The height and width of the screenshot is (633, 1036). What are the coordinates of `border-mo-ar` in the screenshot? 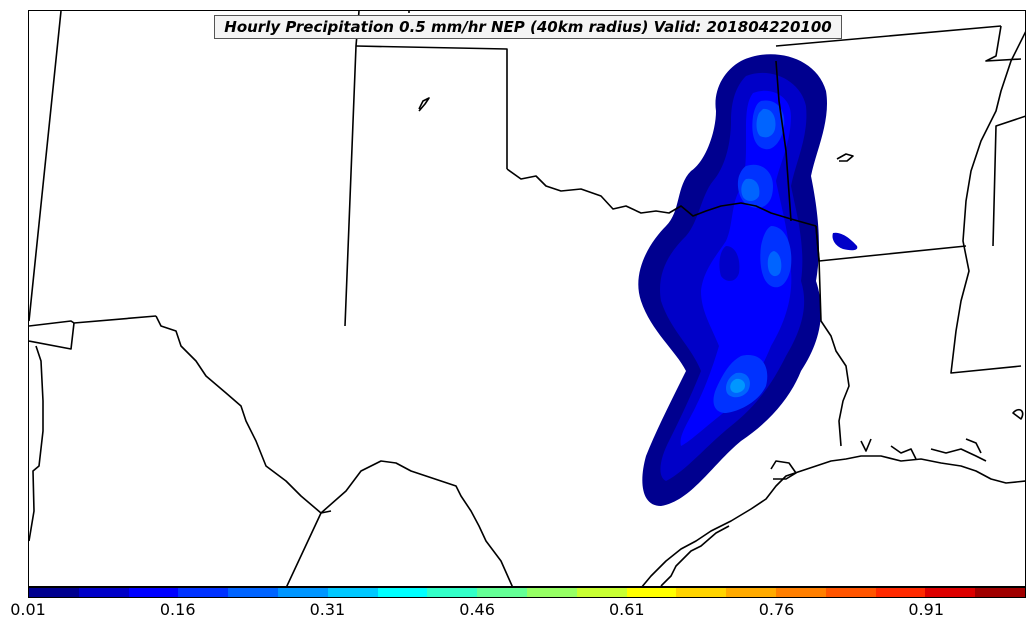 It's located at (888, 36).